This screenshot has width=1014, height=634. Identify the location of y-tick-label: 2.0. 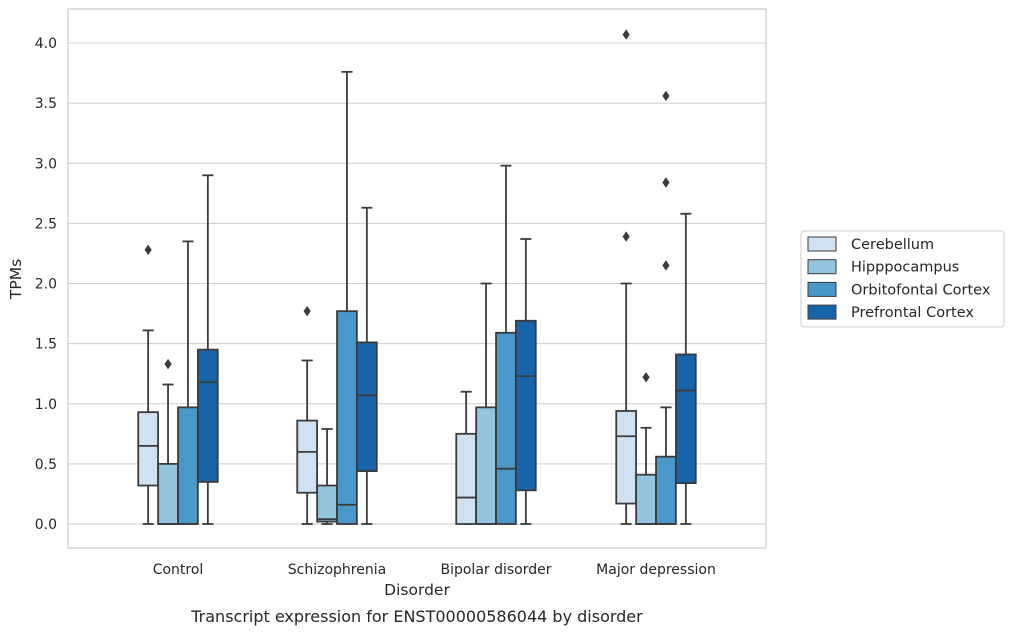
(46, 285).